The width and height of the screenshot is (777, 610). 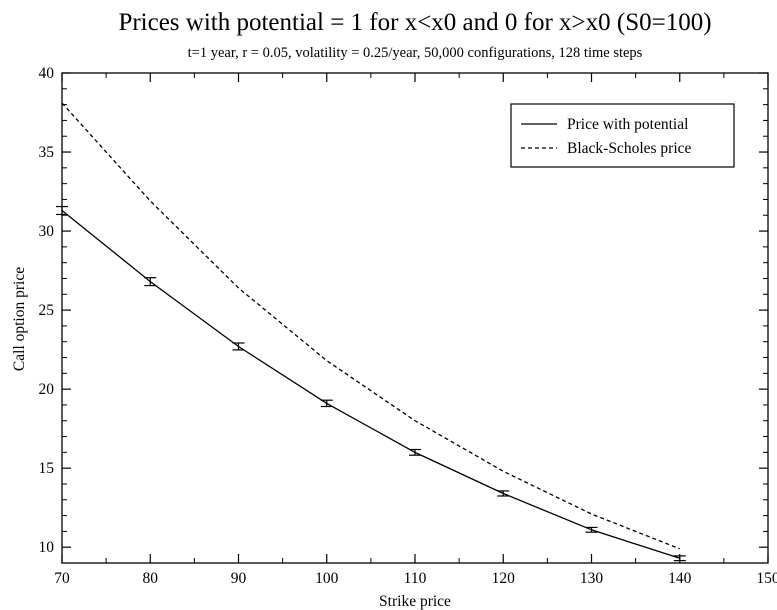 I want to click on x-tick-label: 140, so click(x=680, y=578).